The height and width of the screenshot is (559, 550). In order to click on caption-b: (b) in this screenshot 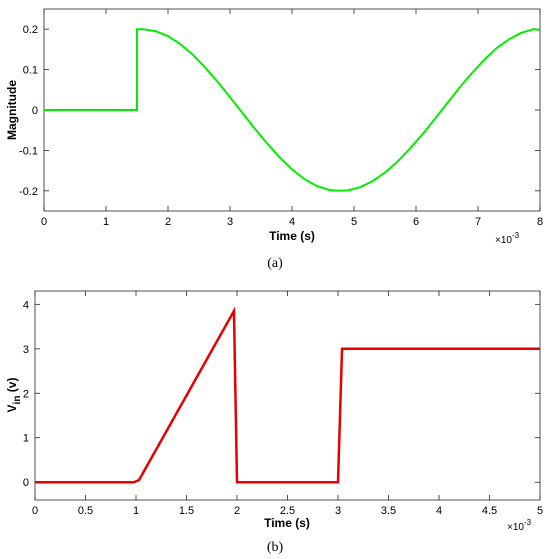, I will do `click(275, 547)`.